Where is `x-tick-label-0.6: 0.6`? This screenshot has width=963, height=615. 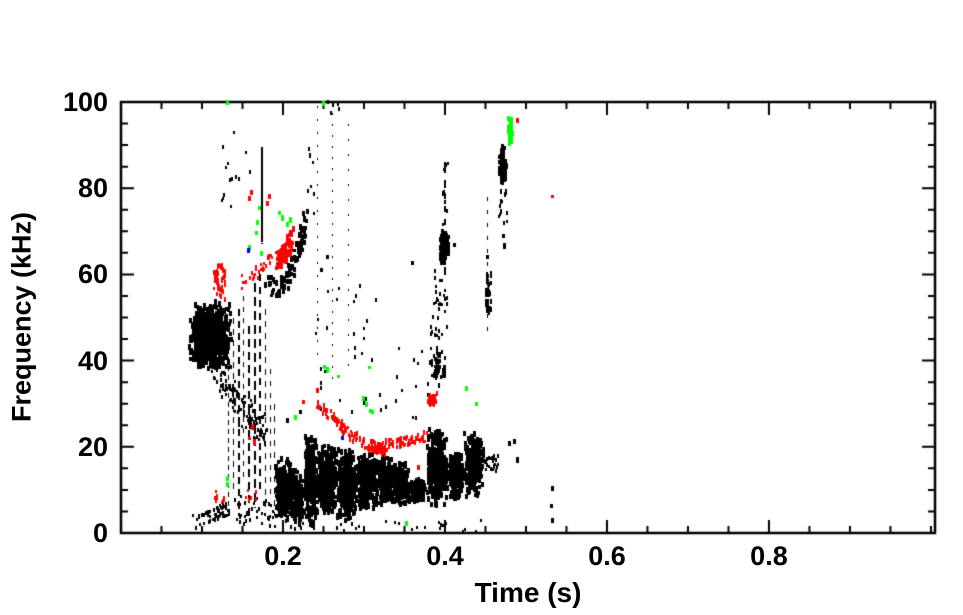 x-tick-label-0.6: 0.6 is located at coordinates (607, 556).